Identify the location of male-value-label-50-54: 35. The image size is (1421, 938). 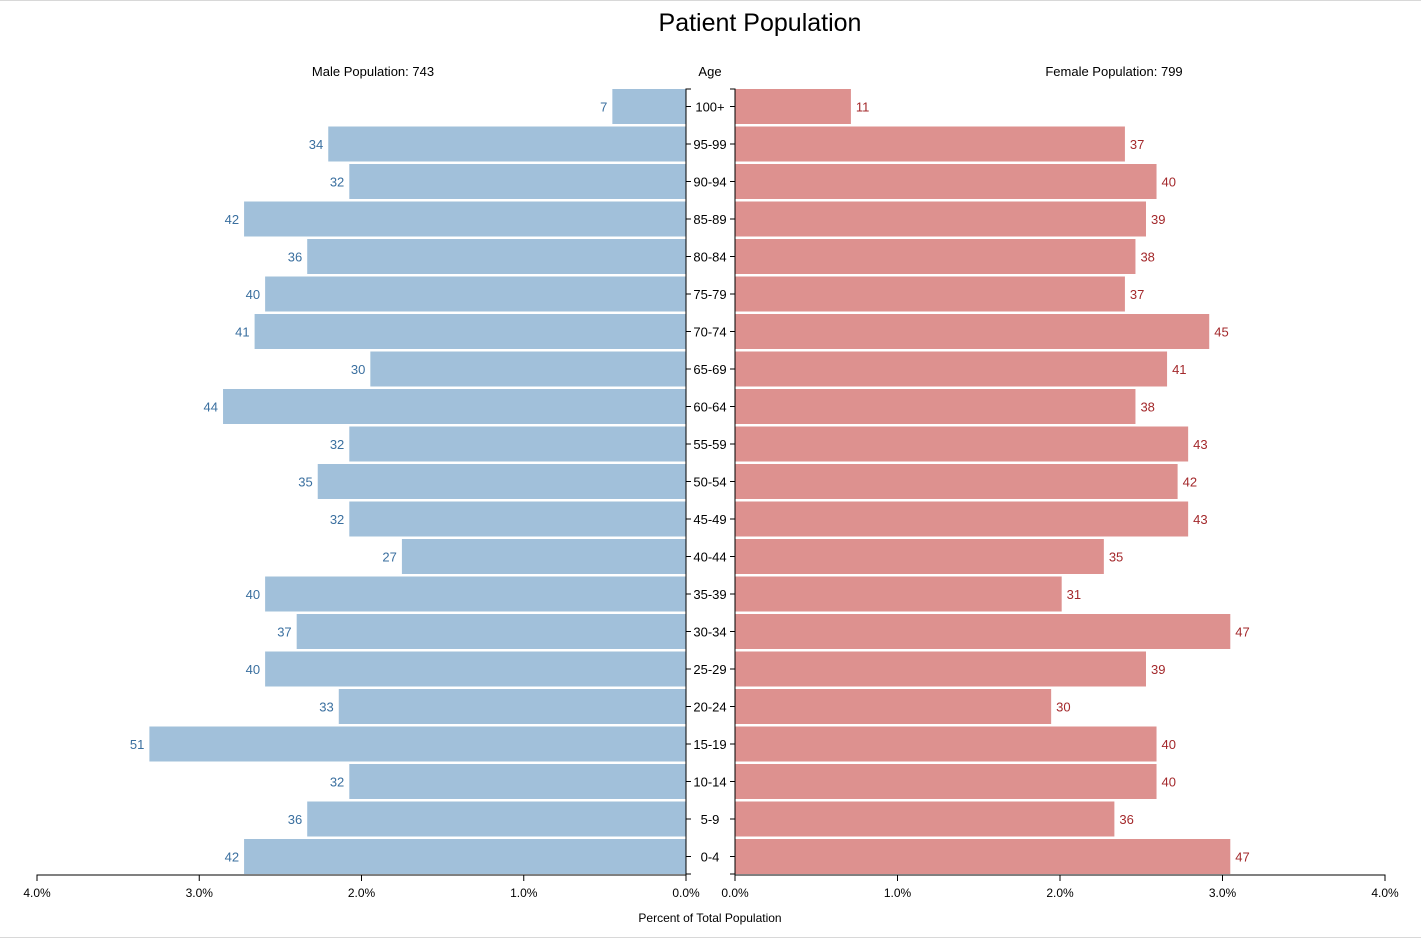
(305, 482).